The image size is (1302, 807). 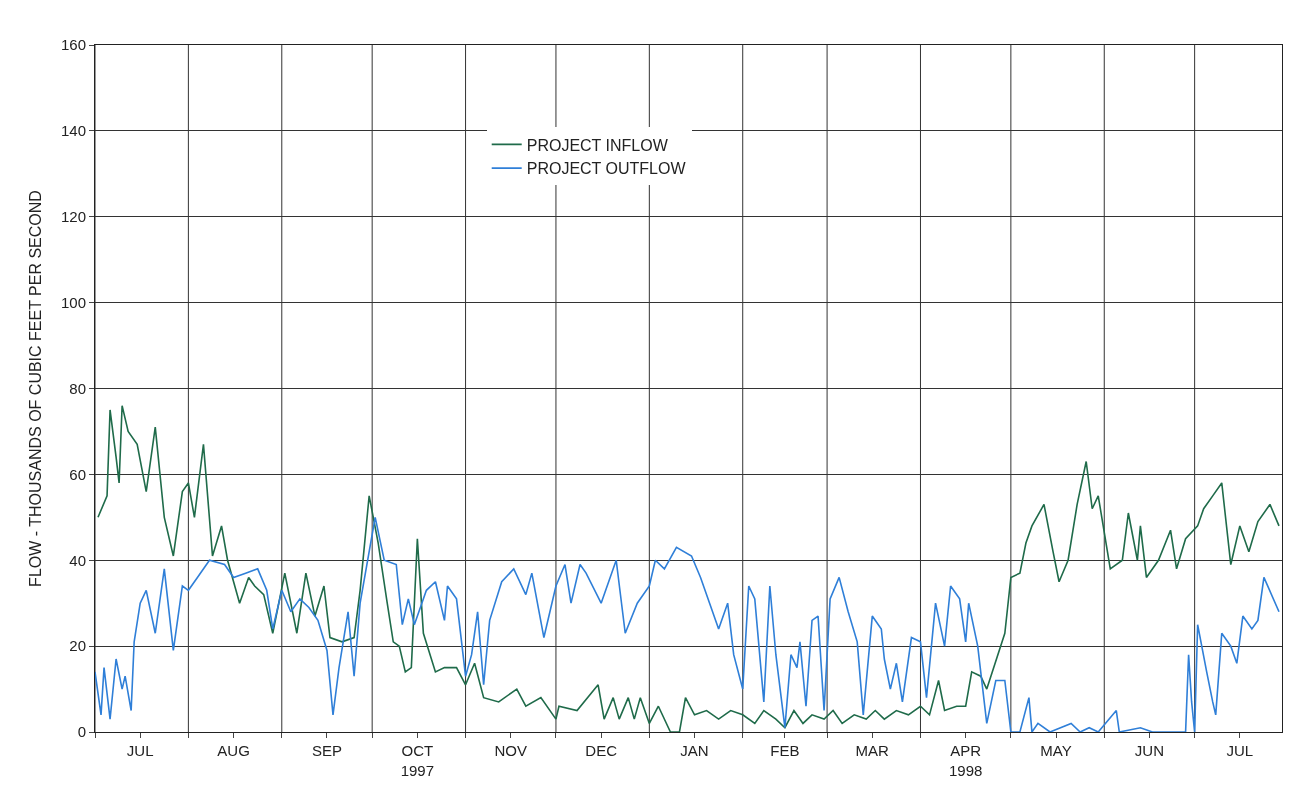 What do you see at coordinates (73, 216) in the screenshot?
I see `y-tick-label: 120` at bounding box center [73, 216].